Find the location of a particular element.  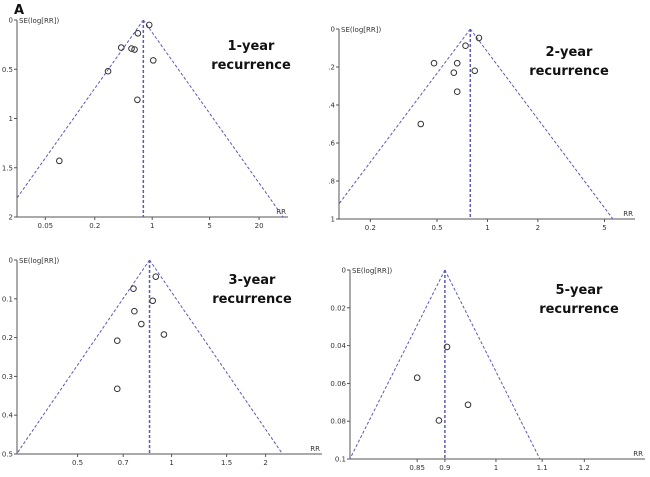

y-tick-label: 0.08 is located at coordinates (338, 422).